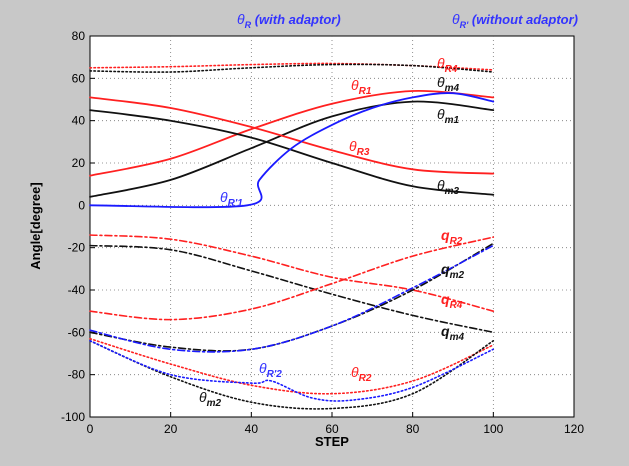  Describe the element at coordinates (493, 429) in the screenshot. I see `x-tick-label: 100` at that location.